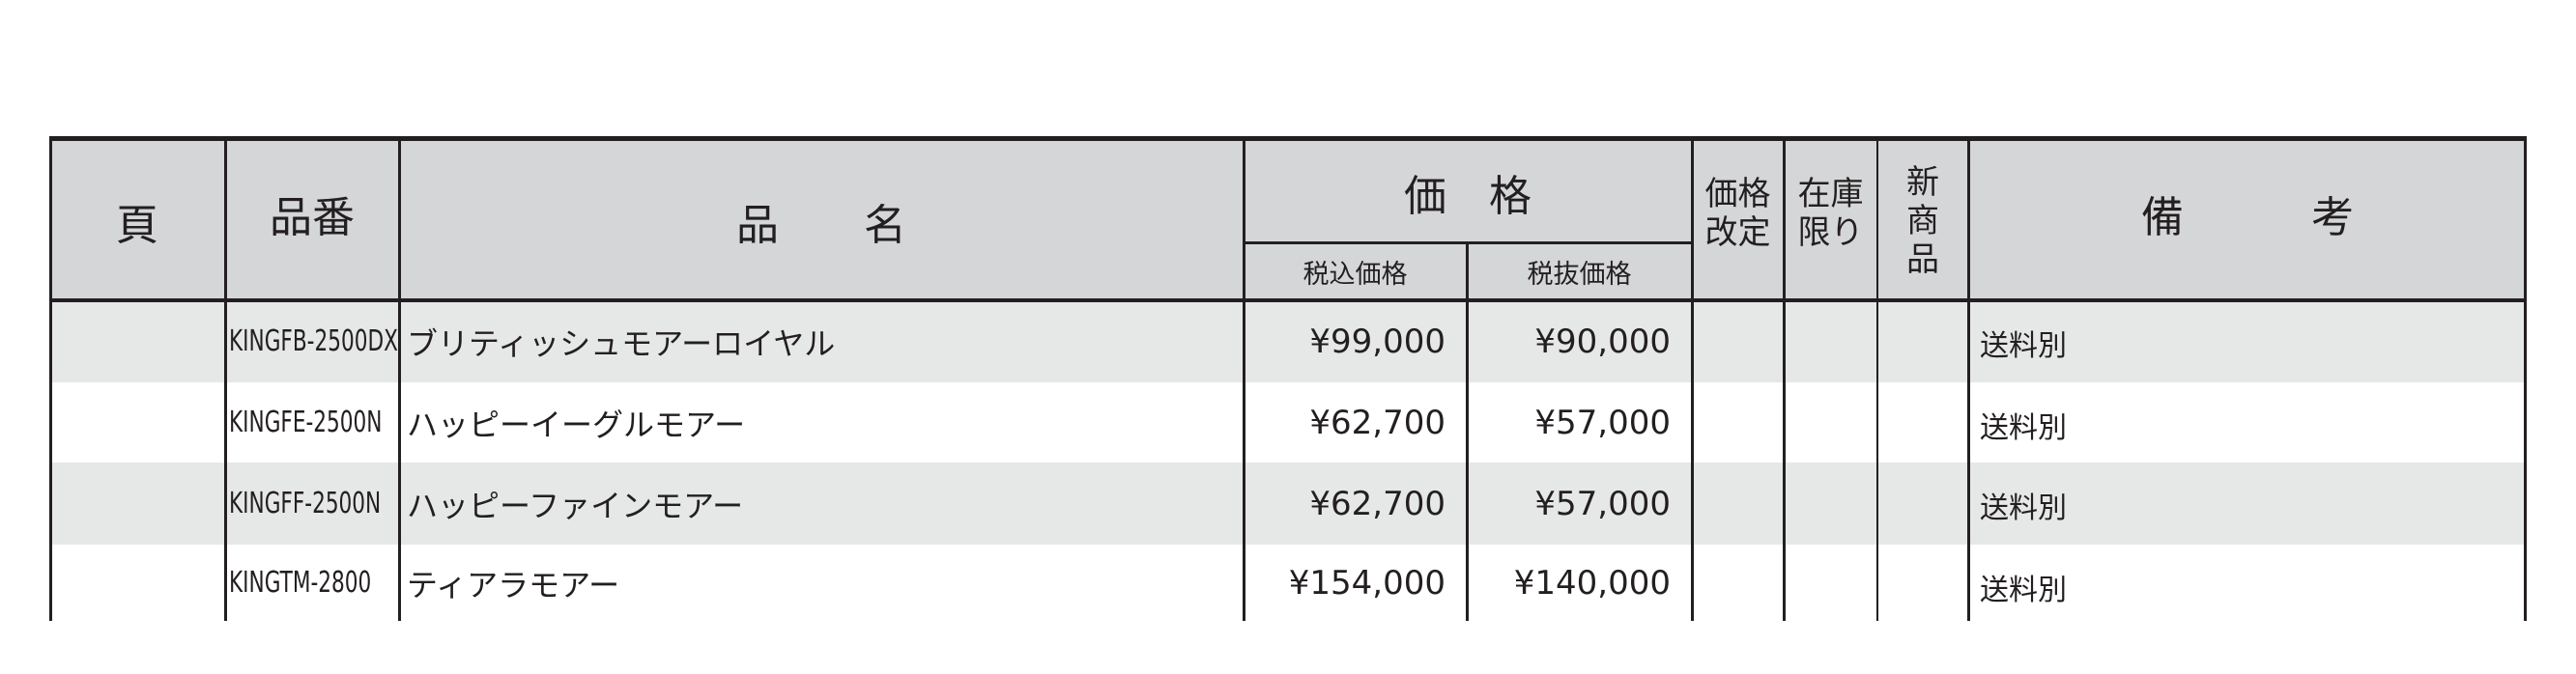 The height and width of the screenshot is (674, 2576). What do you see at coordinates (313, 341) in the screenshot?
I see `row-code: KINGFB-2500DX` at bounding box center [313, 341].